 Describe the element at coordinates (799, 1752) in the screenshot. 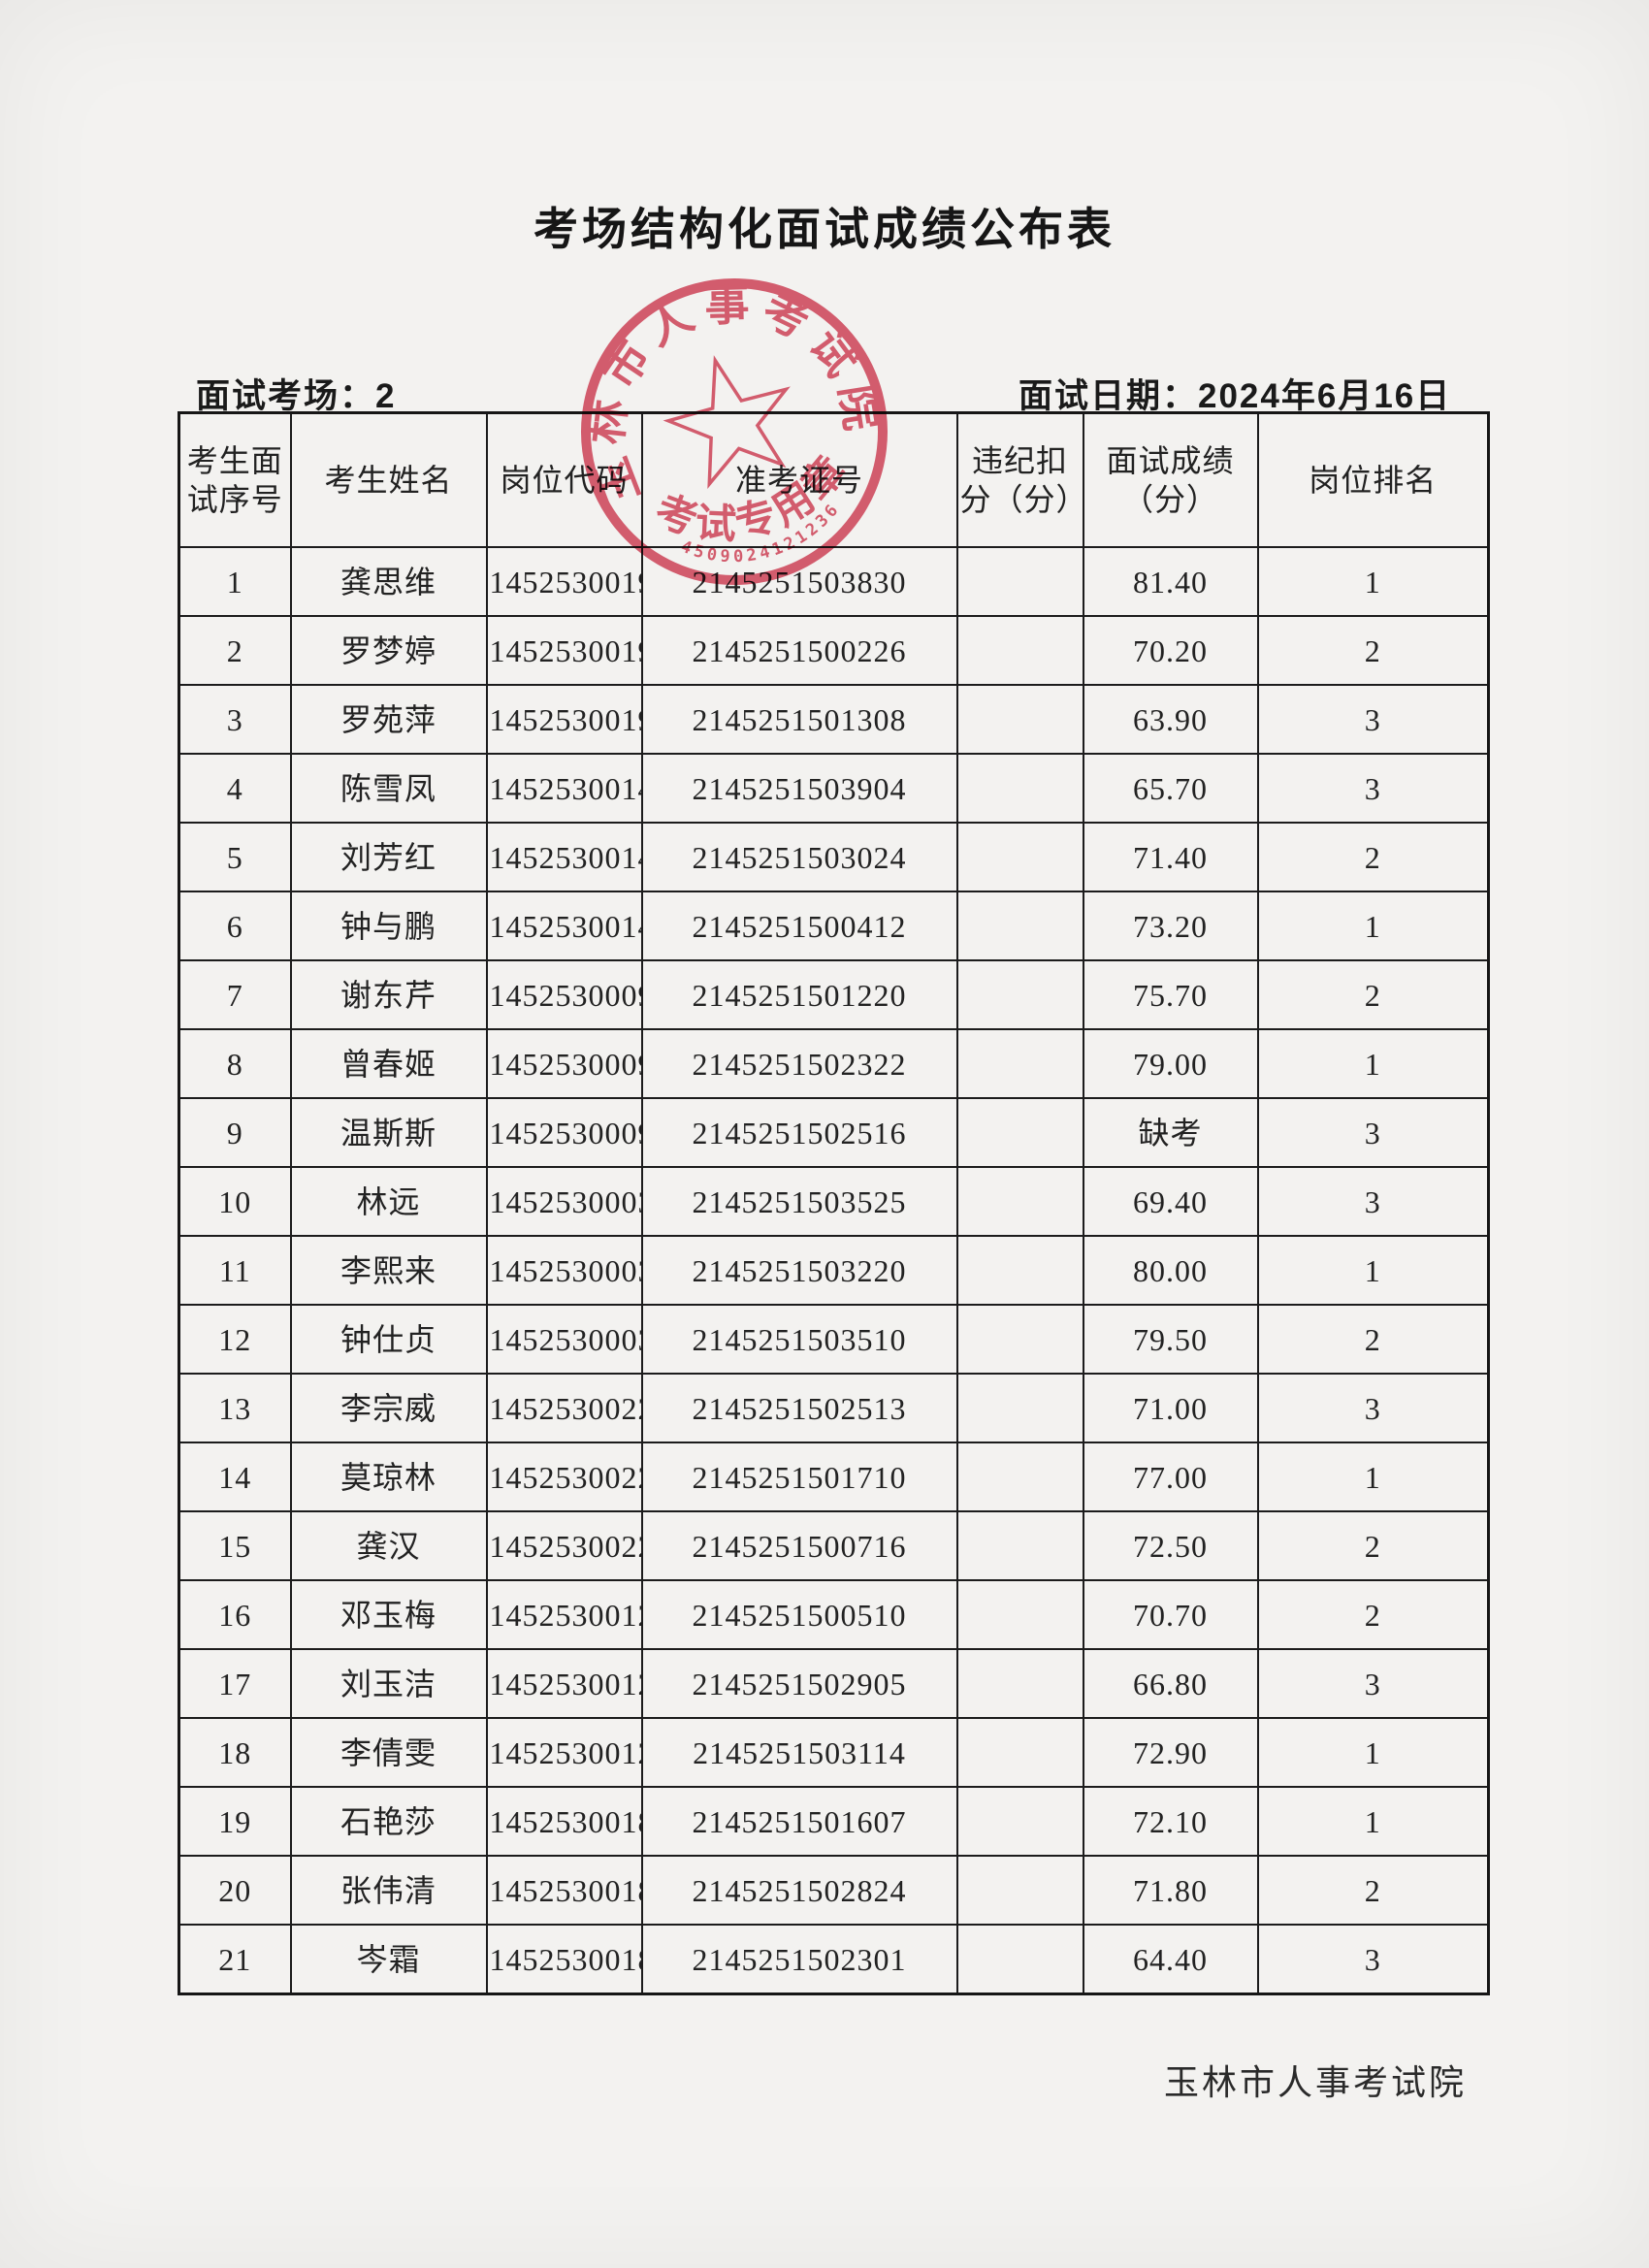

I see `table-cell: 2145251503114` at that location.